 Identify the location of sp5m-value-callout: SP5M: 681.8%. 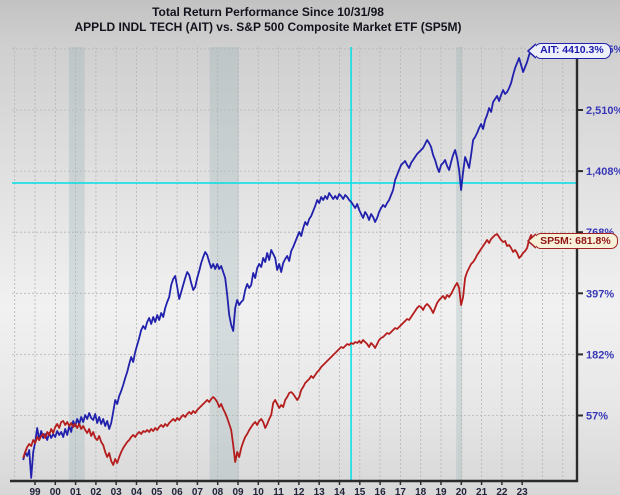
(572, 241).